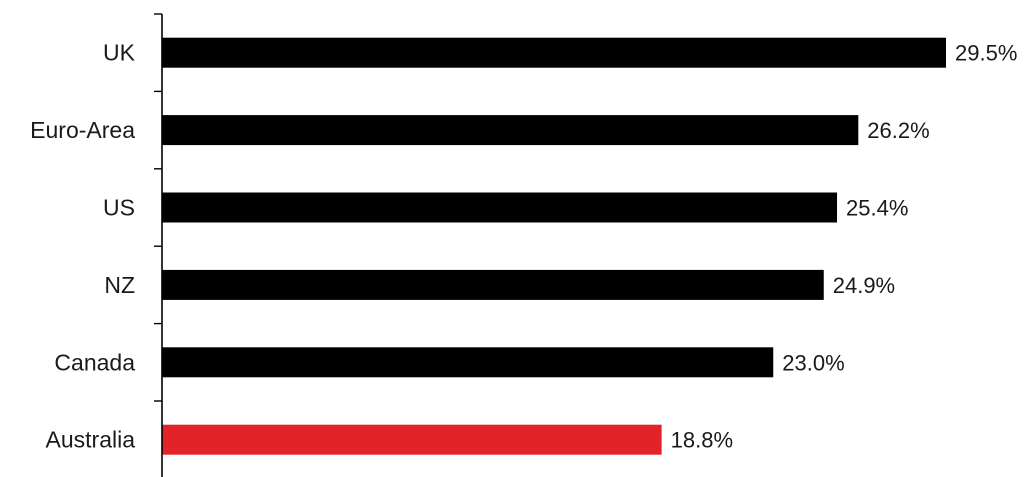  I want to click on value-label-euro-area: 26.2%, so click(898, 130).